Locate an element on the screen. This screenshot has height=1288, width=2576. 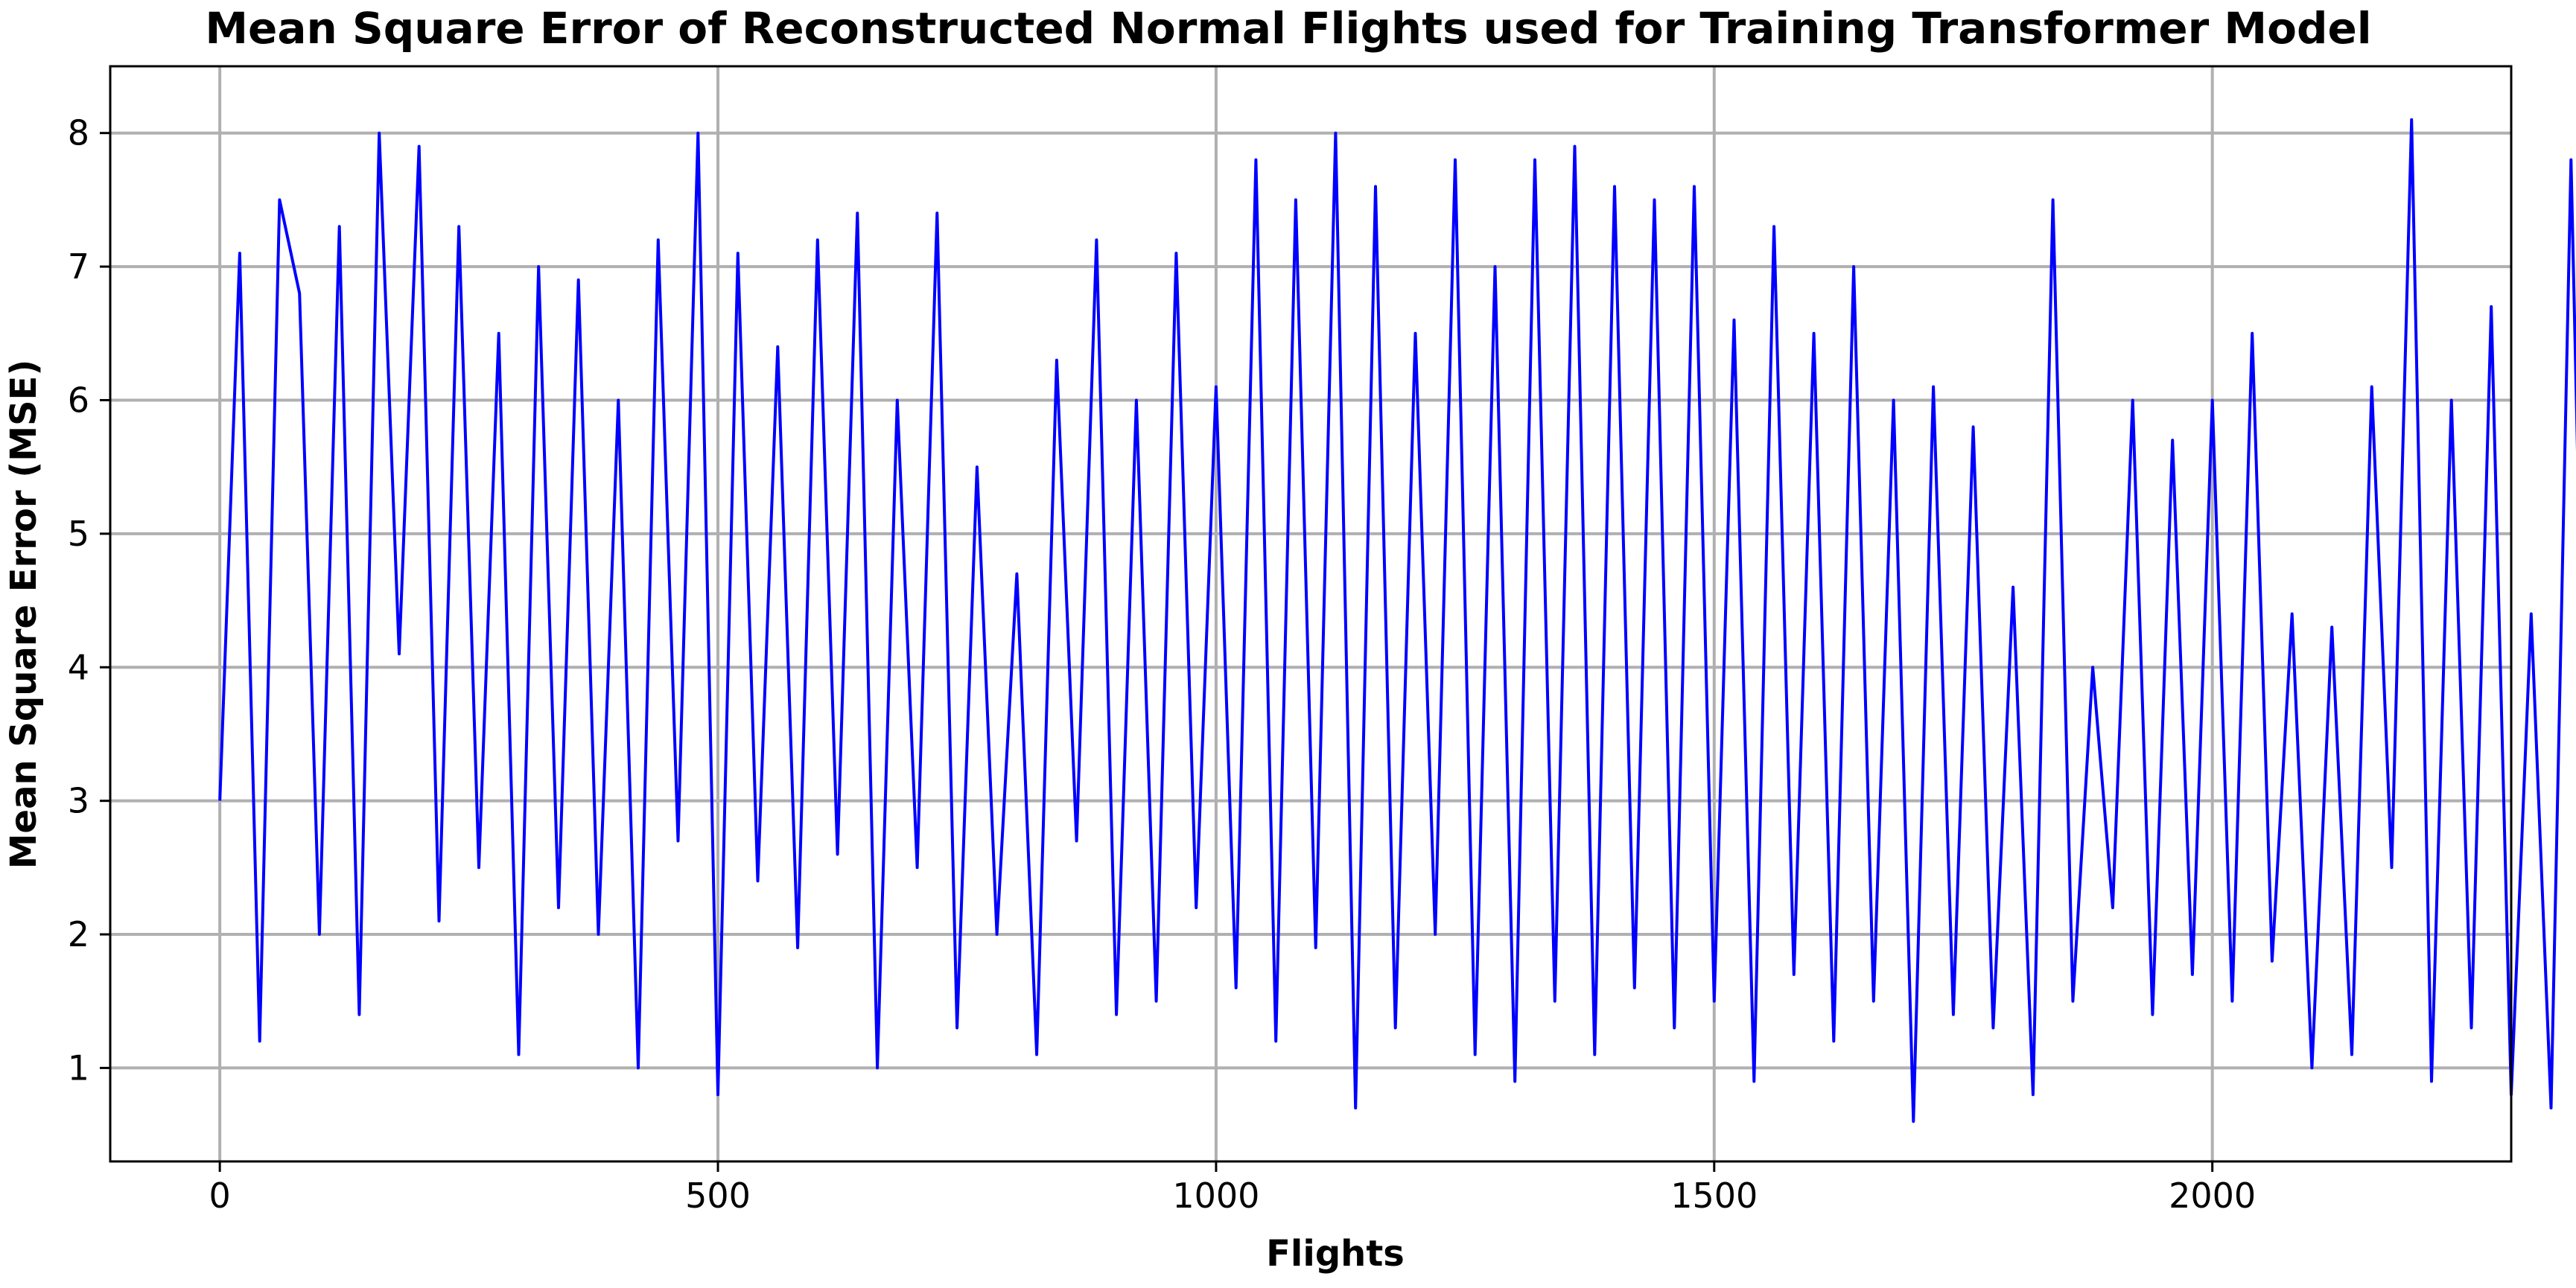
y-tick-label: 2 is located at coordinates (78, 934).